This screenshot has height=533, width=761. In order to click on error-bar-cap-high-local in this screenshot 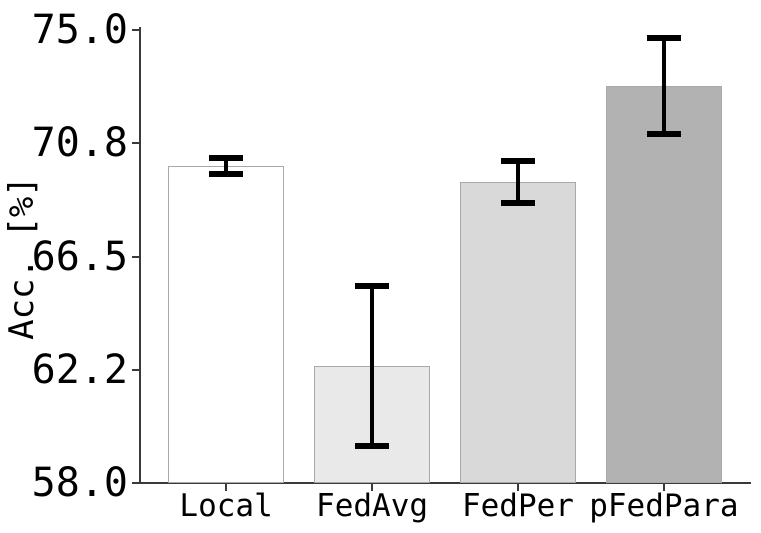, I will do `click(226, 157)`.